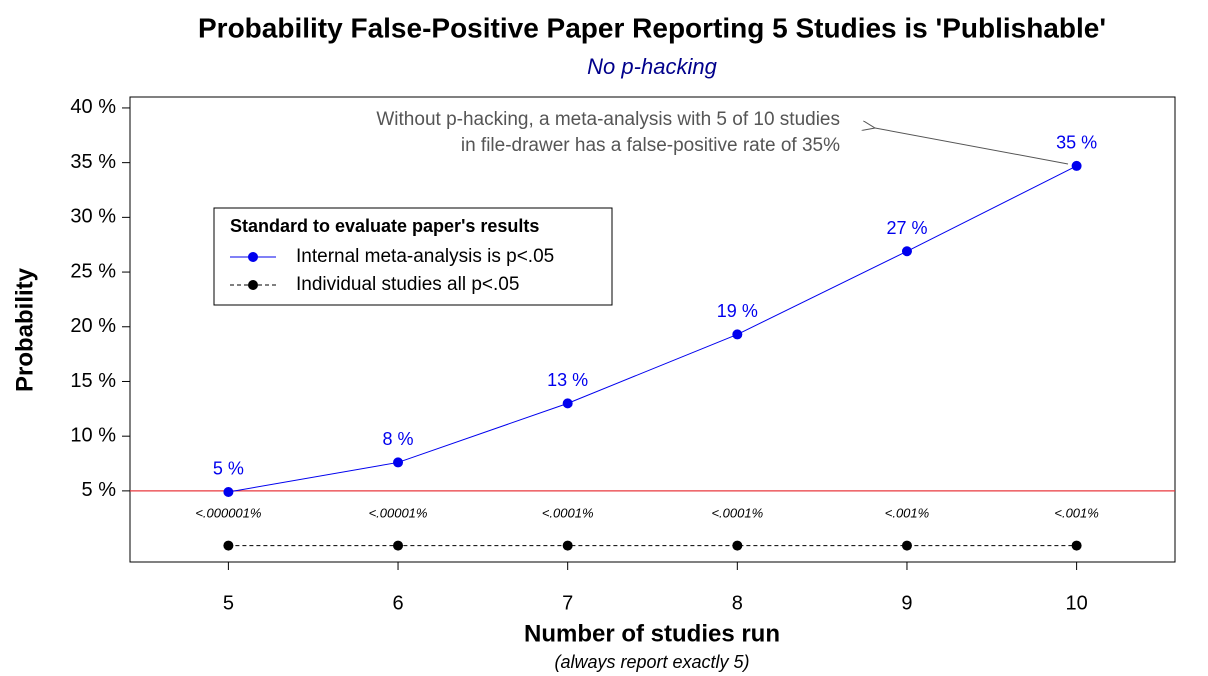  I want to click on y-tick-label: 10 %, so click(93, 435).